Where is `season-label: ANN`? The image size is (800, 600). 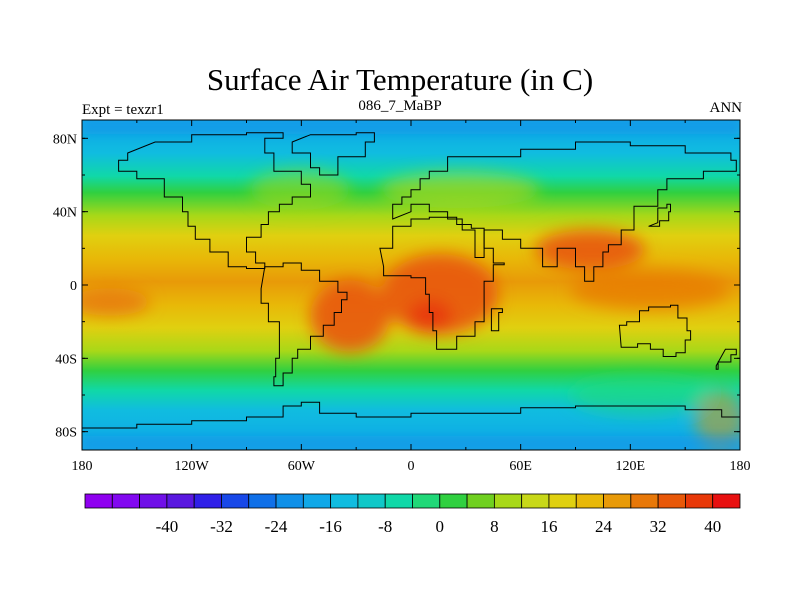 season-label: ANN is located at coordinates (726, 108).